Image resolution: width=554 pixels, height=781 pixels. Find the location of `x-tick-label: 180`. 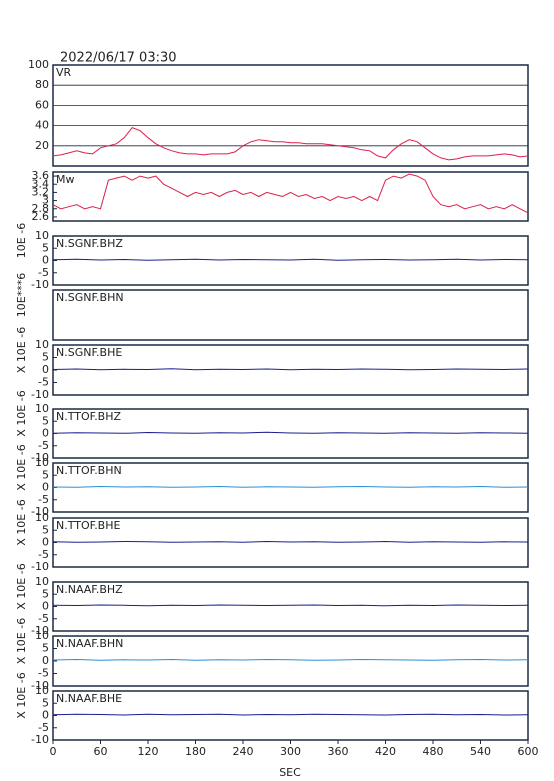

x-tick-label: 180 is located at coordinates (195, 751).